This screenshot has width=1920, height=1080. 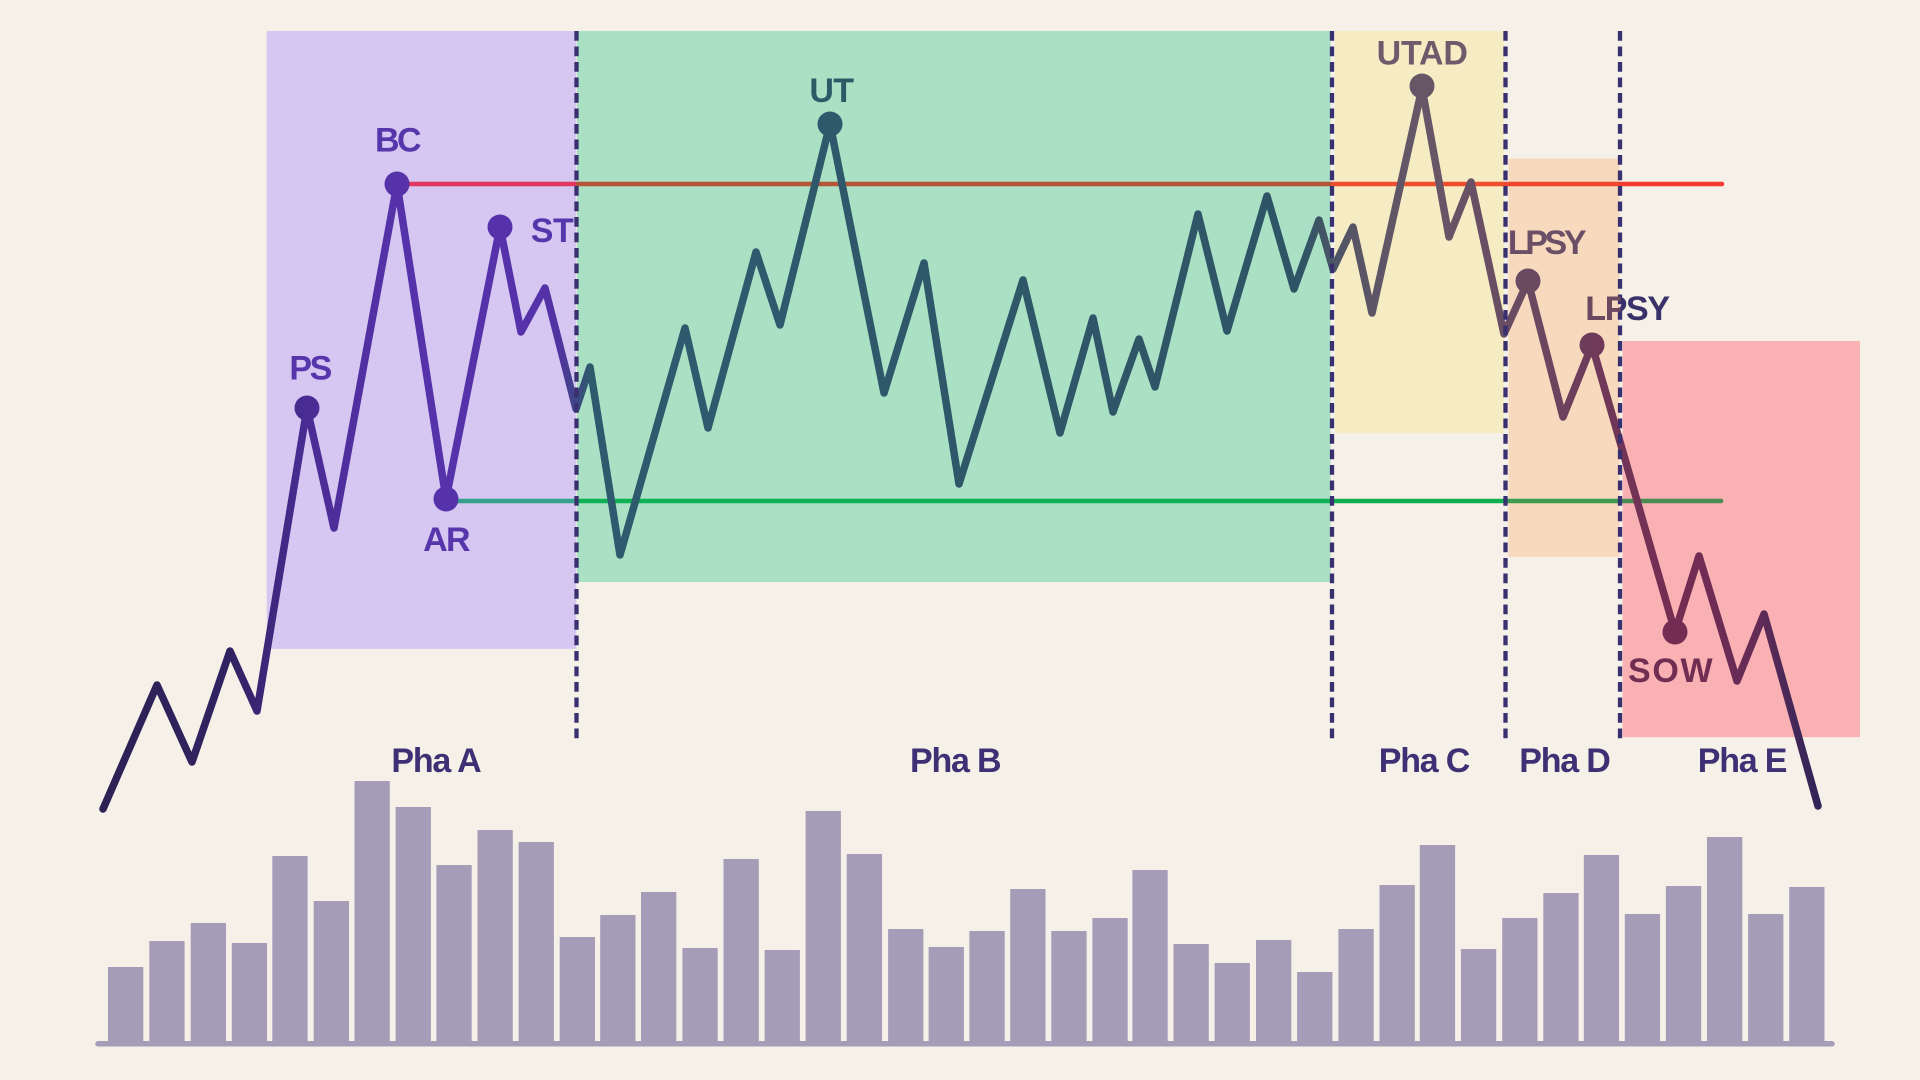 I want to click on svg-text: PS, so click(x=310, y=368).